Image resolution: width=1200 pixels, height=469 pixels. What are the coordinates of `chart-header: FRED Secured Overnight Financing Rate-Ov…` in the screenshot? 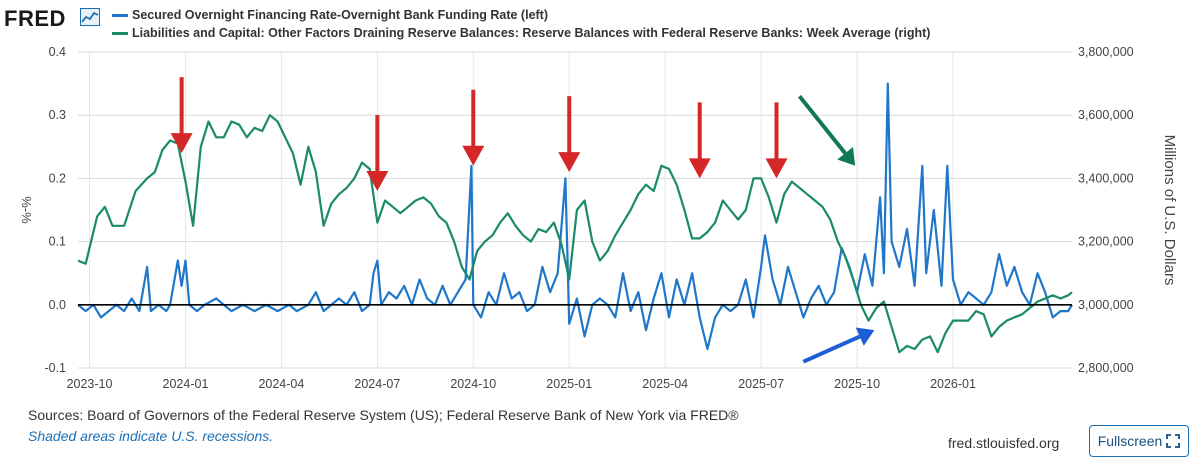 It's located at (600, 22).